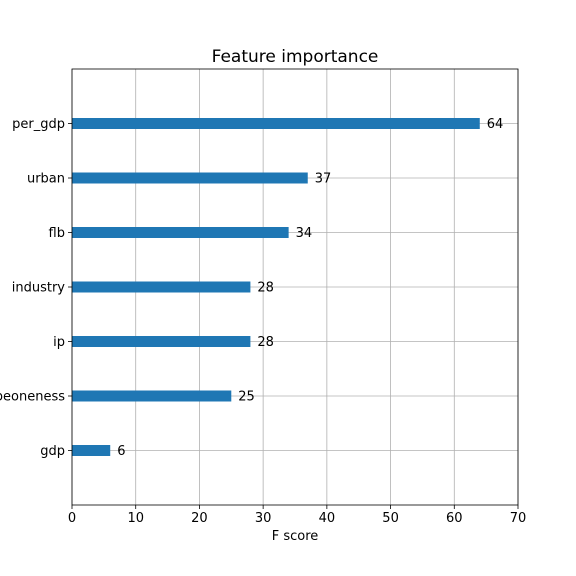 This screenshot has height=576, width=576. What do you see at coordinates (59, 342) in the screenshot?
I see `y-tick-label: ip` at bounding box center [59, 342].